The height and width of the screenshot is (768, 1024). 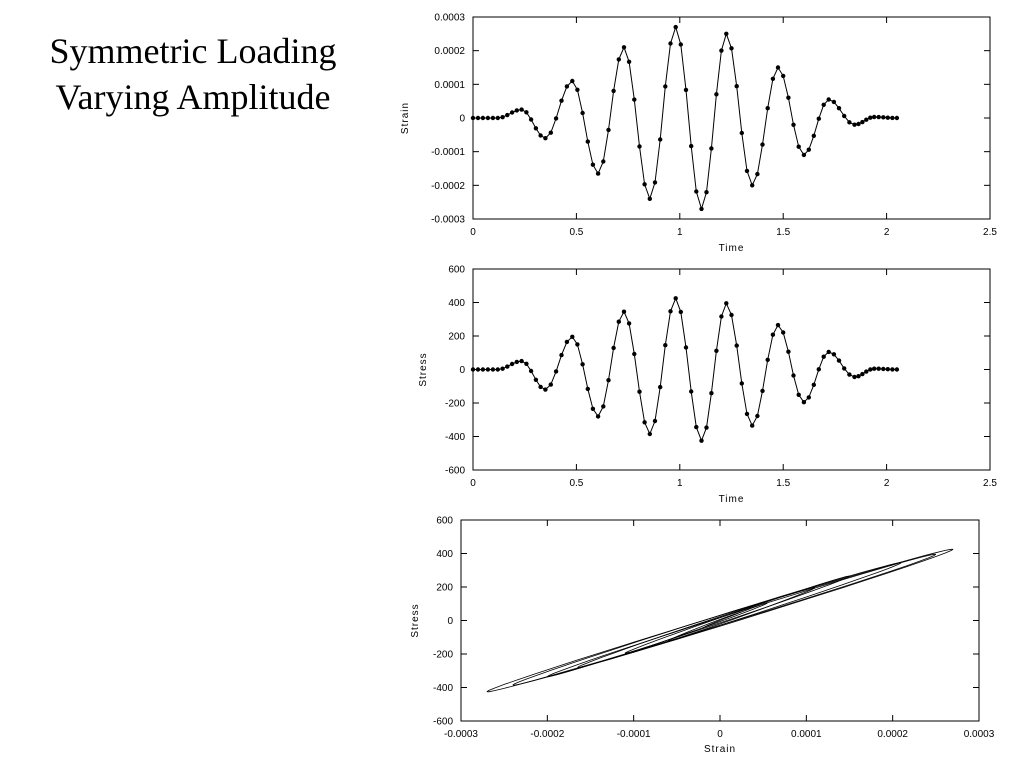 I want to click on x-tick-label: 1.5, so click(x=783, y=232).